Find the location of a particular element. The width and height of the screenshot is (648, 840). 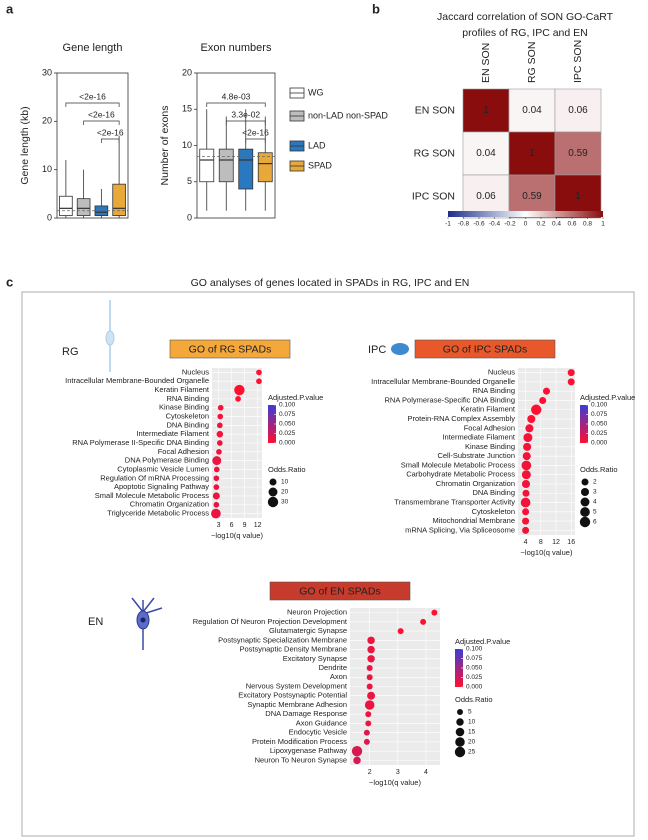

cell-label: 0.04 is located at coordinates (486, 153).